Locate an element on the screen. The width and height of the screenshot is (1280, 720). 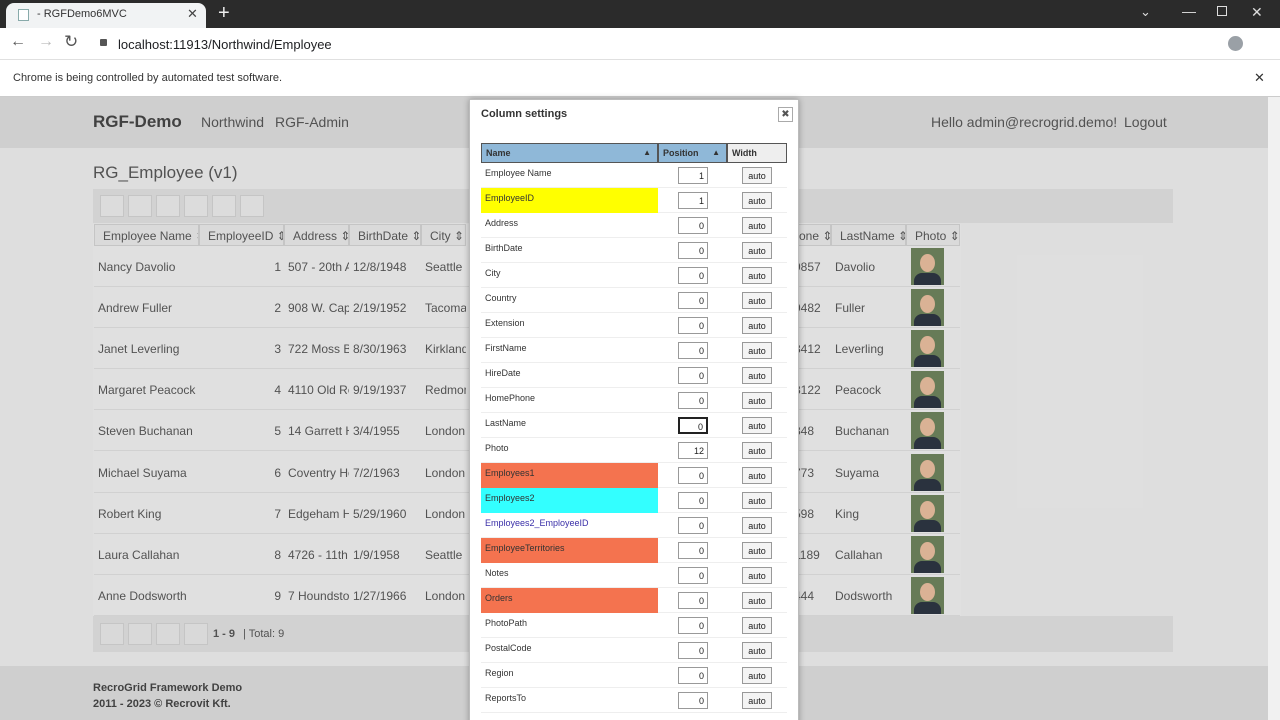
tab-close: ✕ is located at coordinates (192, 13).